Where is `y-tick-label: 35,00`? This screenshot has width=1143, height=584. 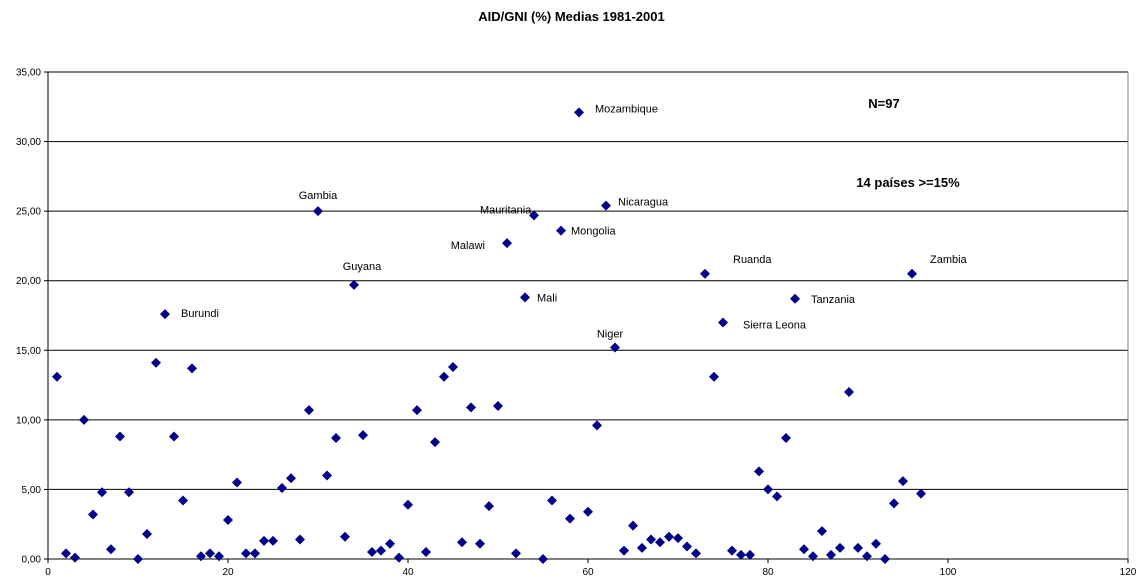
y-tick-label: 35,00 is located at coordinates (28, 73).